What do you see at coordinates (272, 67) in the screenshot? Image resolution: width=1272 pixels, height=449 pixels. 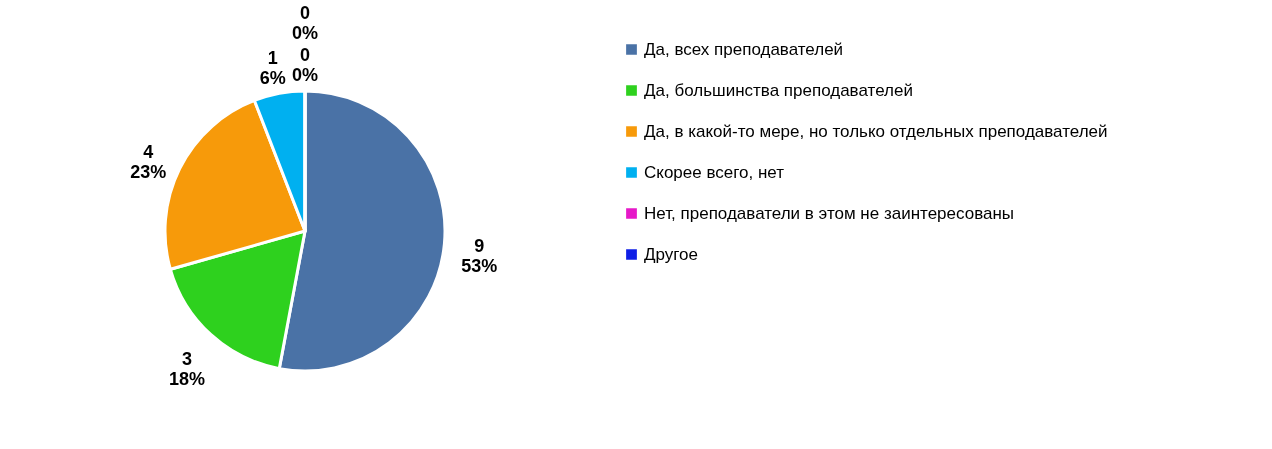 I see `data-label: 1 6%` at bounding box center [272, 67].